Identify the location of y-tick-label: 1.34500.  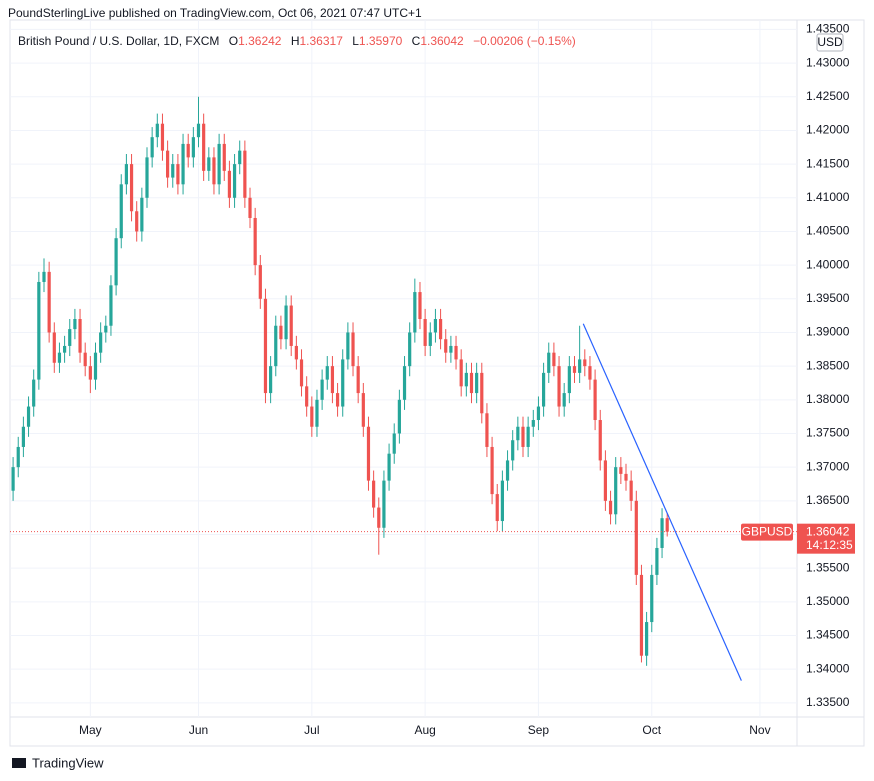
(828, 635).